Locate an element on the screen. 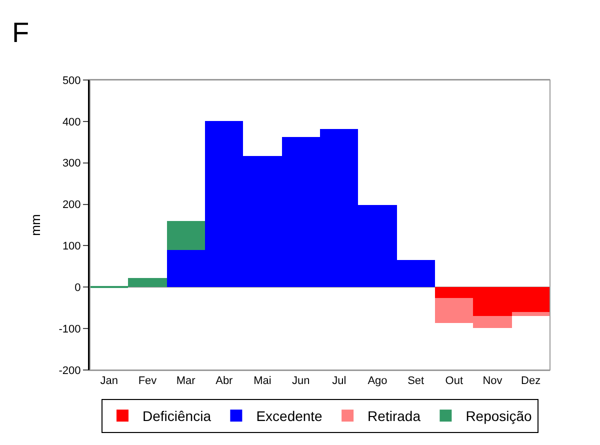  y-tick-label: 400 is located at coordinates (71, 122).